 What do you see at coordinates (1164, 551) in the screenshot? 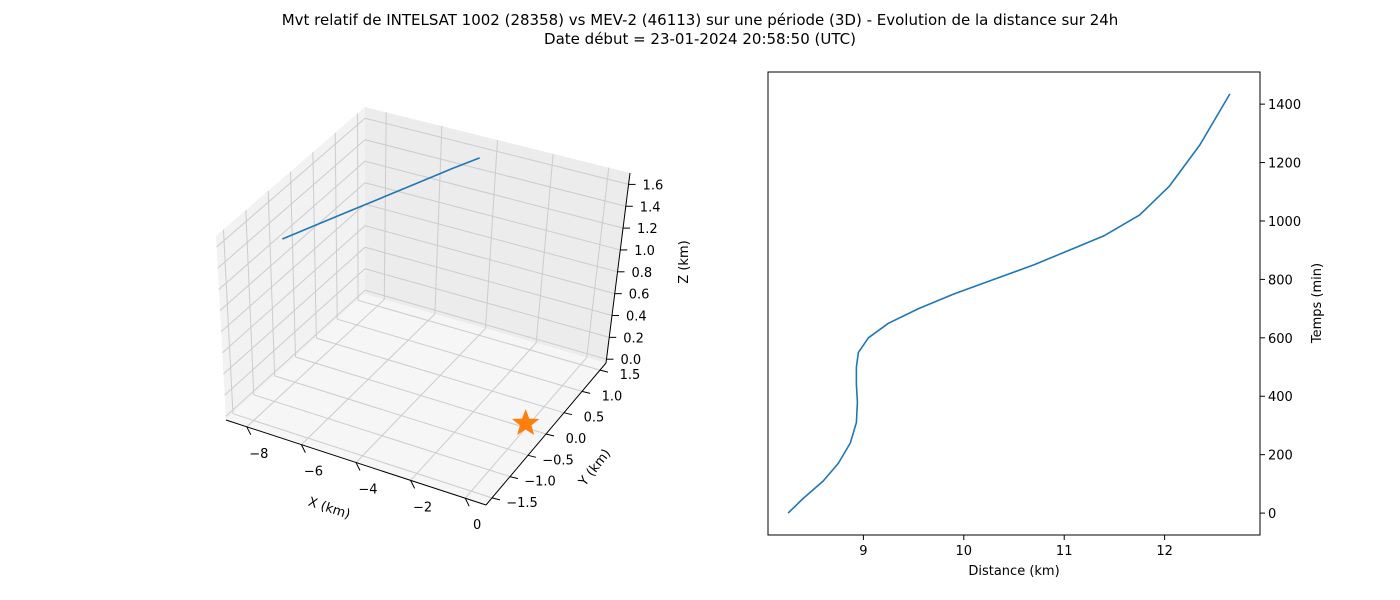
I see `x-tick-label: 12` at bounding box center [1164, 551].